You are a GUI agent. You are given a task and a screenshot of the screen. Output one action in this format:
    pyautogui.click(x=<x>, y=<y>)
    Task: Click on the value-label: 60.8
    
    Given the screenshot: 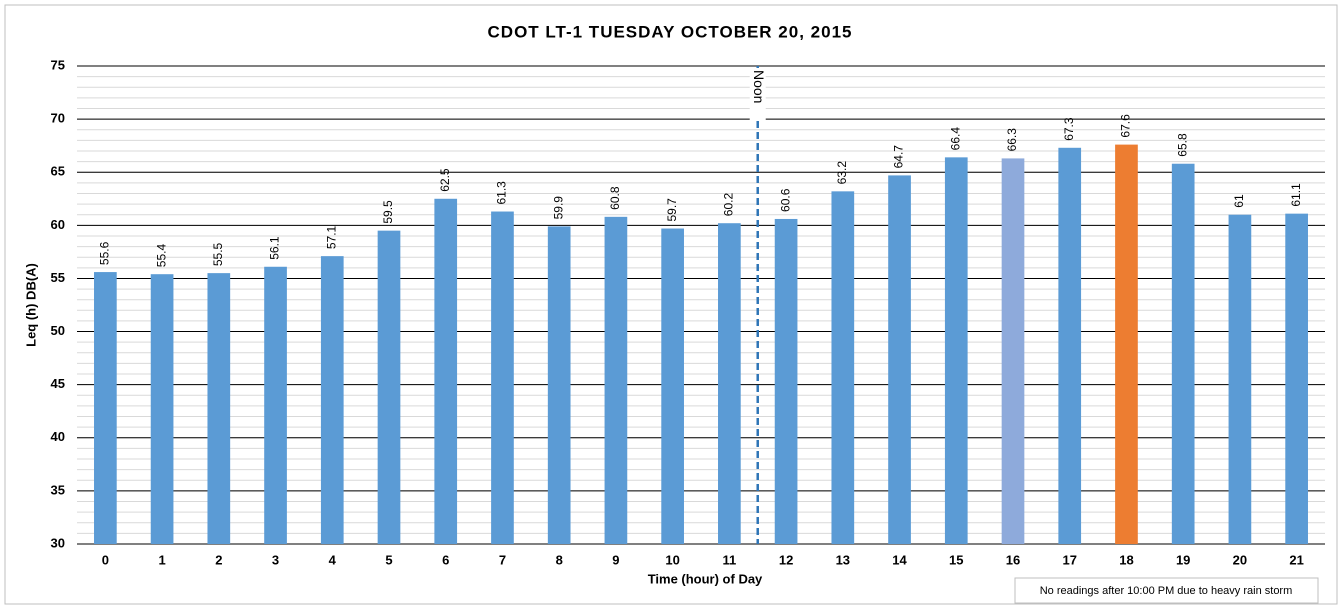 What is the action you would take?
    pyautogui.click(x=615, y=198)
    